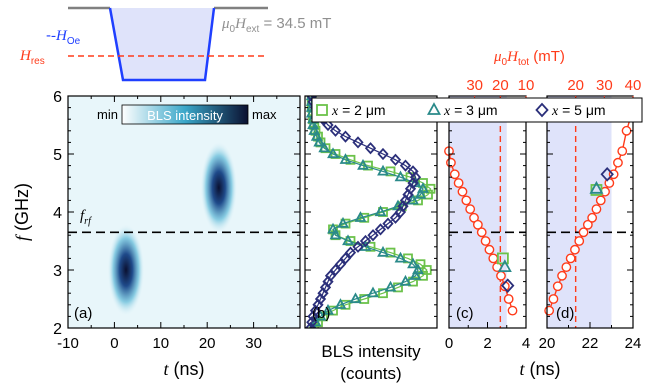 This screenshot has width=657, height=386. What do you see at coordinates (565, 313) in the screenshot?
I see `panel-label-d: (d)` at bounding box center [565, 313].